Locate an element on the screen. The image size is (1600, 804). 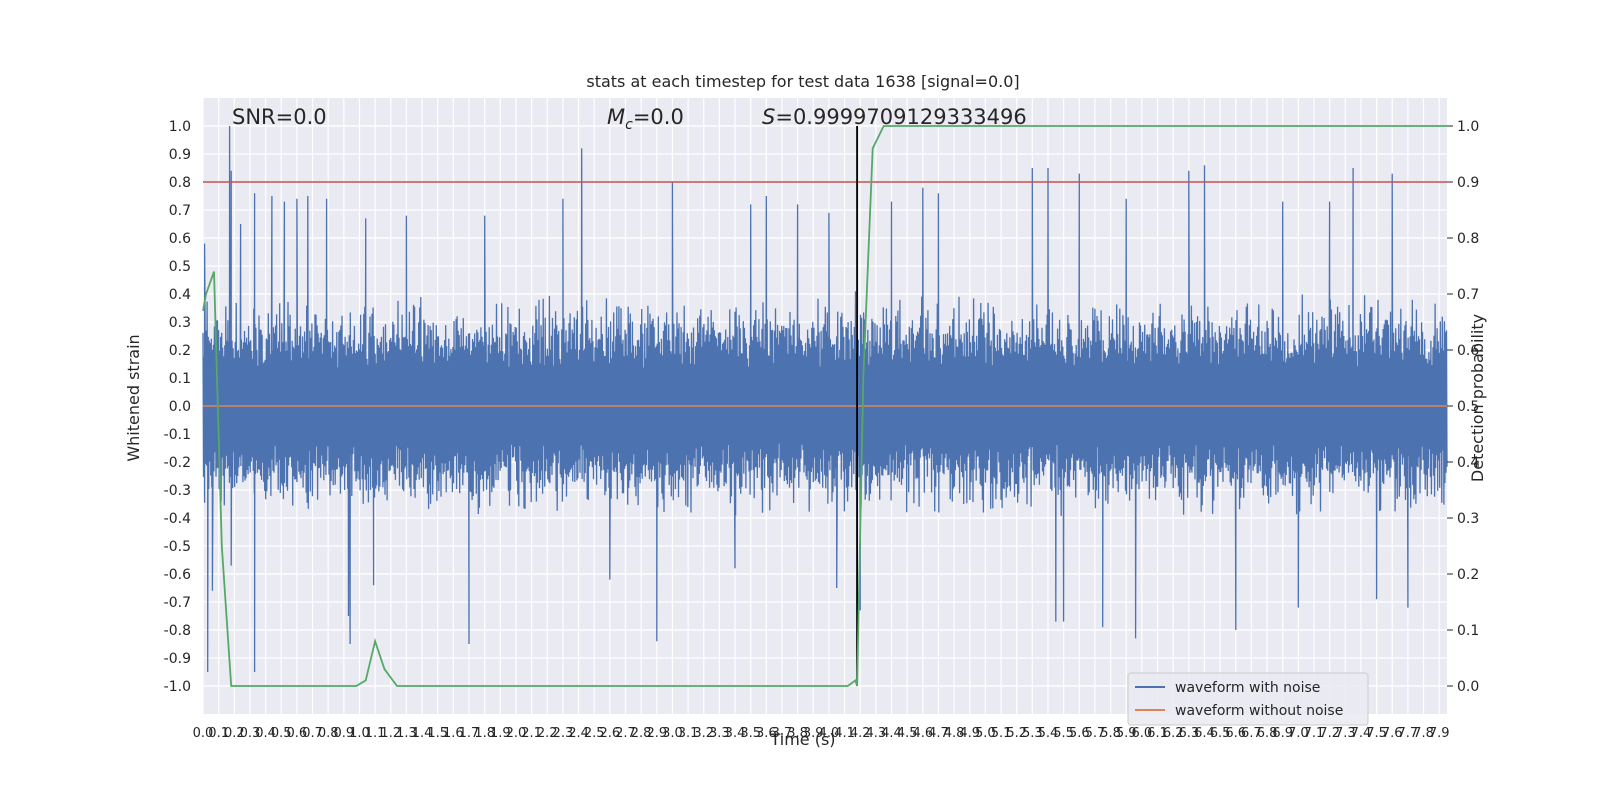
x-tick-label: 3.2 is located at coordinates (703, 733).